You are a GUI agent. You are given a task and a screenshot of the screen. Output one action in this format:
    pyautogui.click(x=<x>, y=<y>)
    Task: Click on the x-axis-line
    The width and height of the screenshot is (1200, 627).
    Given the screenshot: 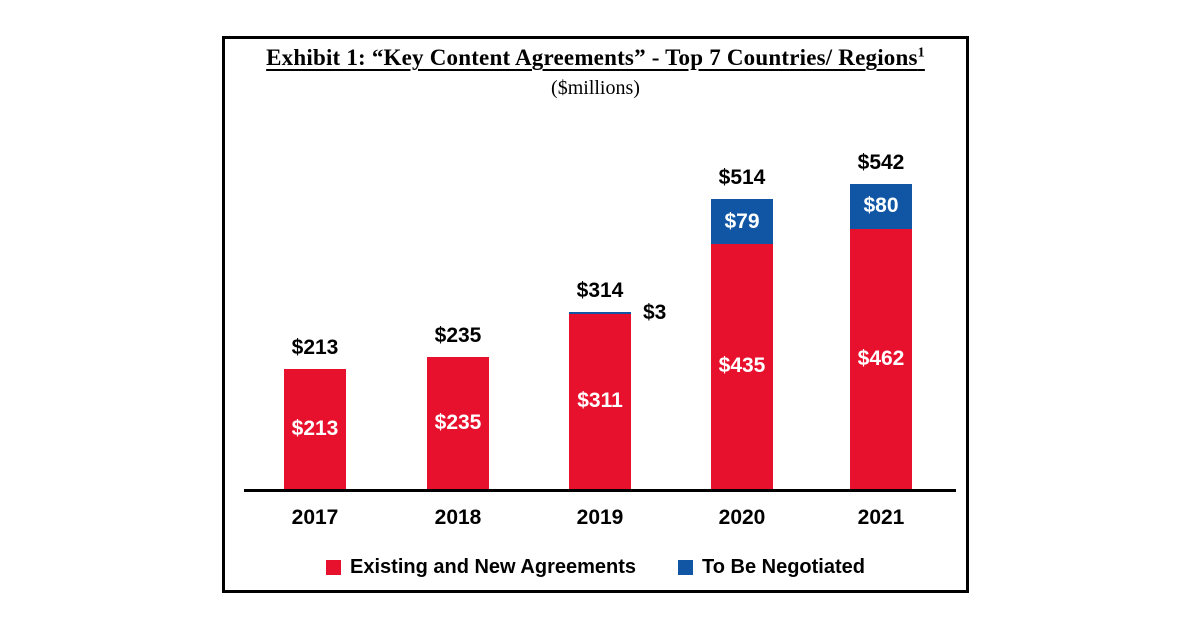 What is the action you would take?
    pyautogui.click(x=600, y=490)
    